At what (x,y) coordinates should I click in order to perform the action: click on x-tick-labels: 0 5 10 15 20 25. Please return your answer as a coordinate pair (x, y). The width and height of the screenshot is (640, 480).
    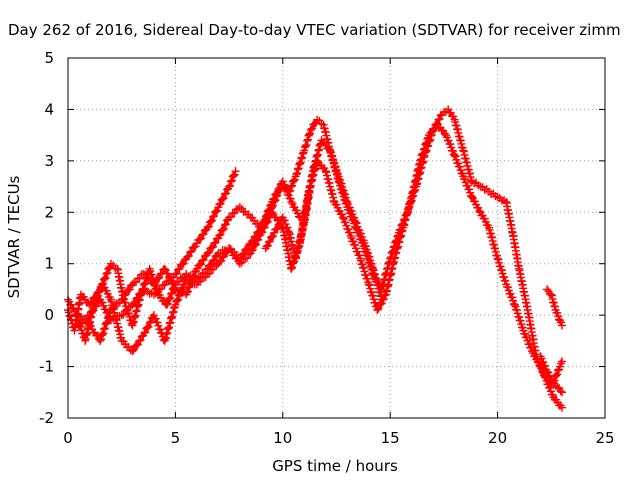
    Looking at the image, I should click on (338, 438).